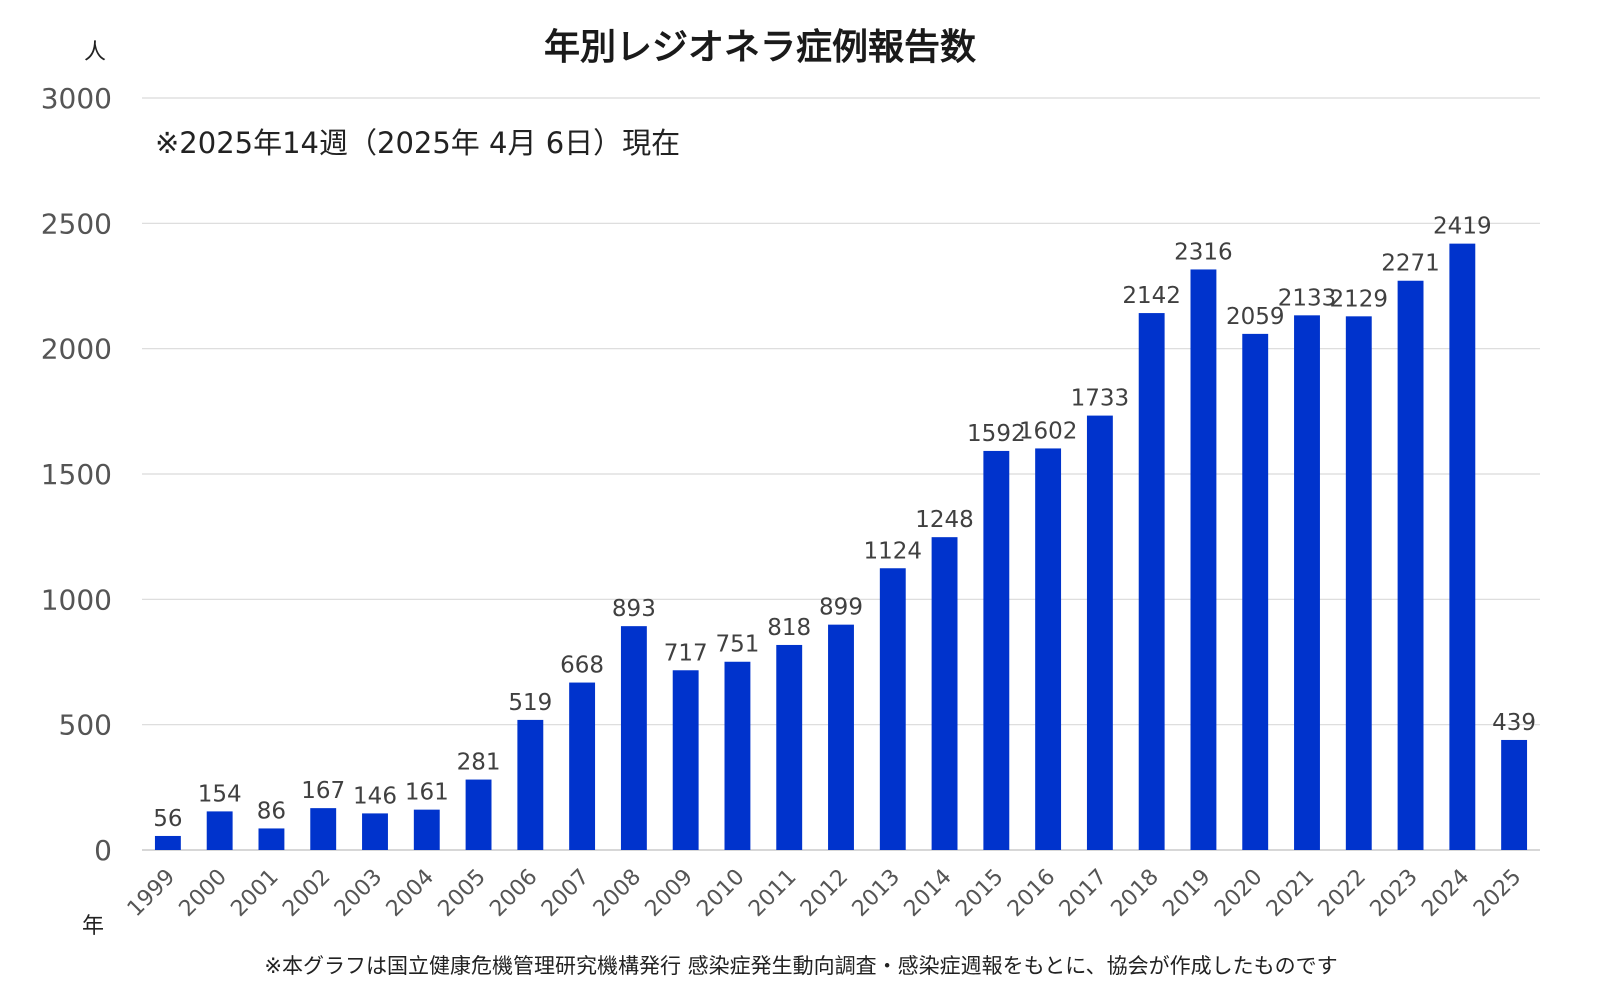 This screenshot has height=992, width=1602. Describe the element at coordinates (358, 893) in the screenshot. I see `x-tick-label: 2003` at that location.